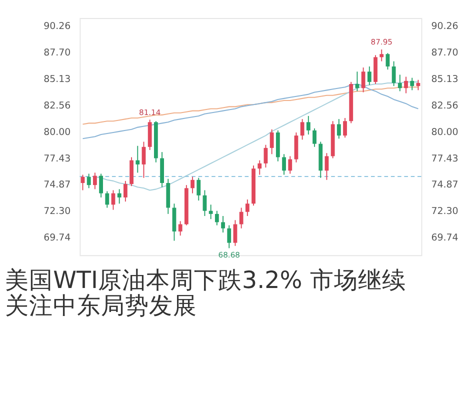  I want to click on y2-tick-label: 80.00, so click(444, 132).